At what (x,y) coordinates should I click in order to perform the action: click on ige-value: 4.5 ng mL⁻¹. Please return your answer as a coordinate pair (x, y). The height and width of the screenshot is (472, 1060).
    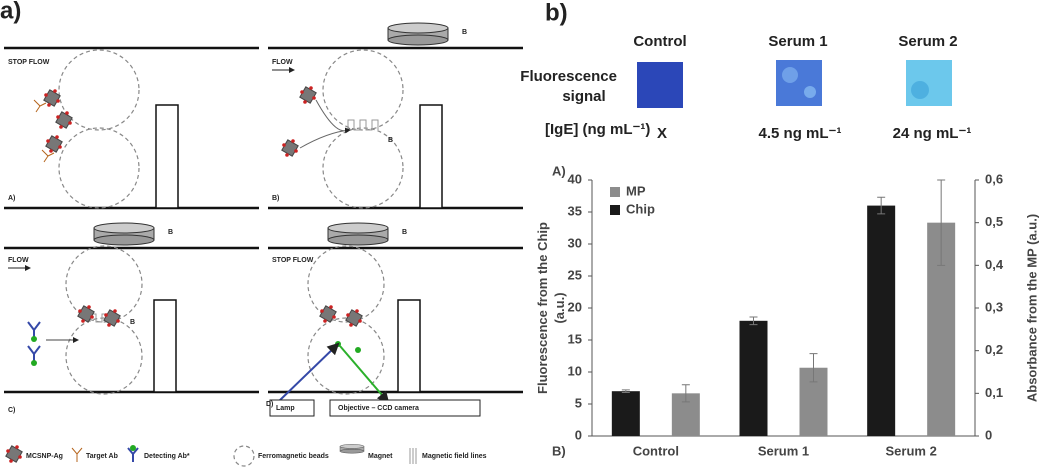
    Looking at the image, I should click on (800, 133).